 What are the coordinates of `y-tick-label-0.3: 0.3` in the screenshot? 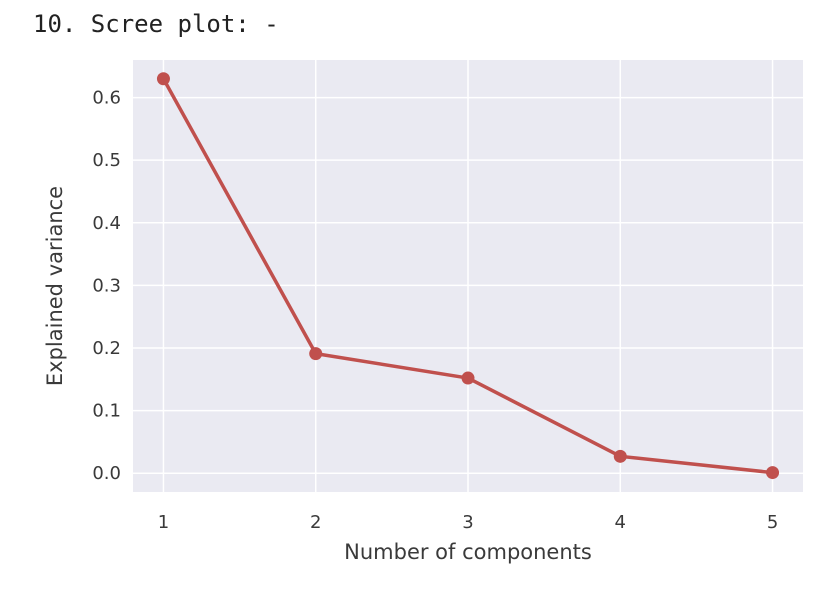 It's located at (106, 285).